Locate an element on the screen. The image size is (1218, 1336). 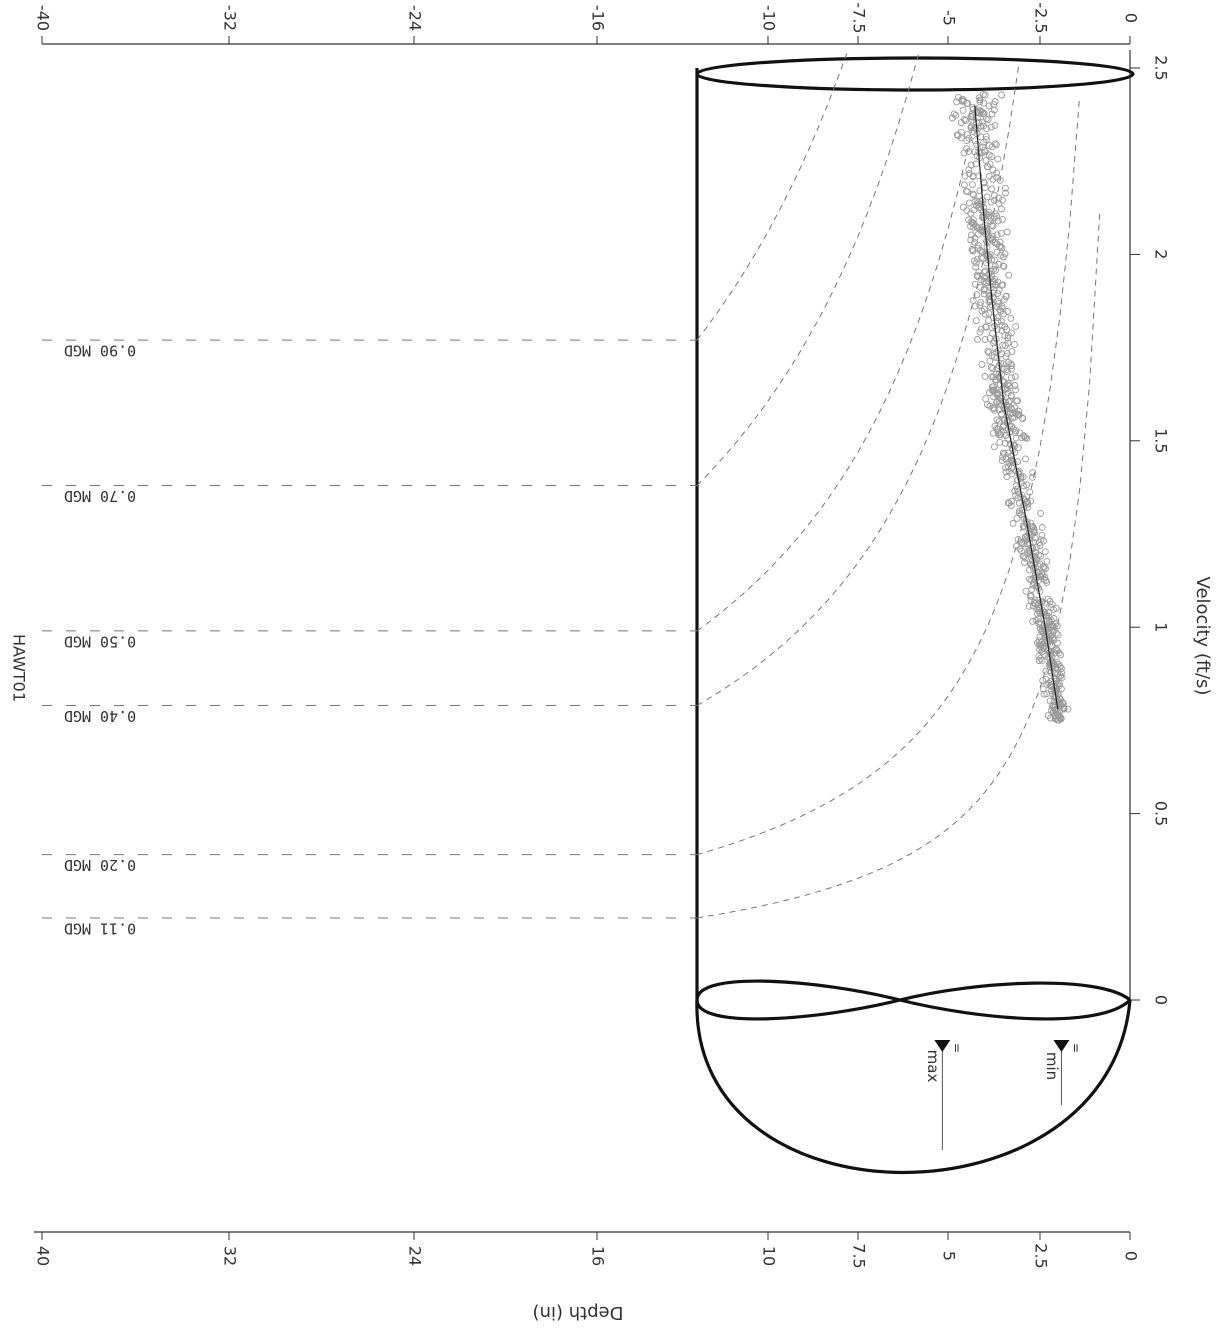
depth-tick-label-top: -7.5 is located at coordinates (859, 17).